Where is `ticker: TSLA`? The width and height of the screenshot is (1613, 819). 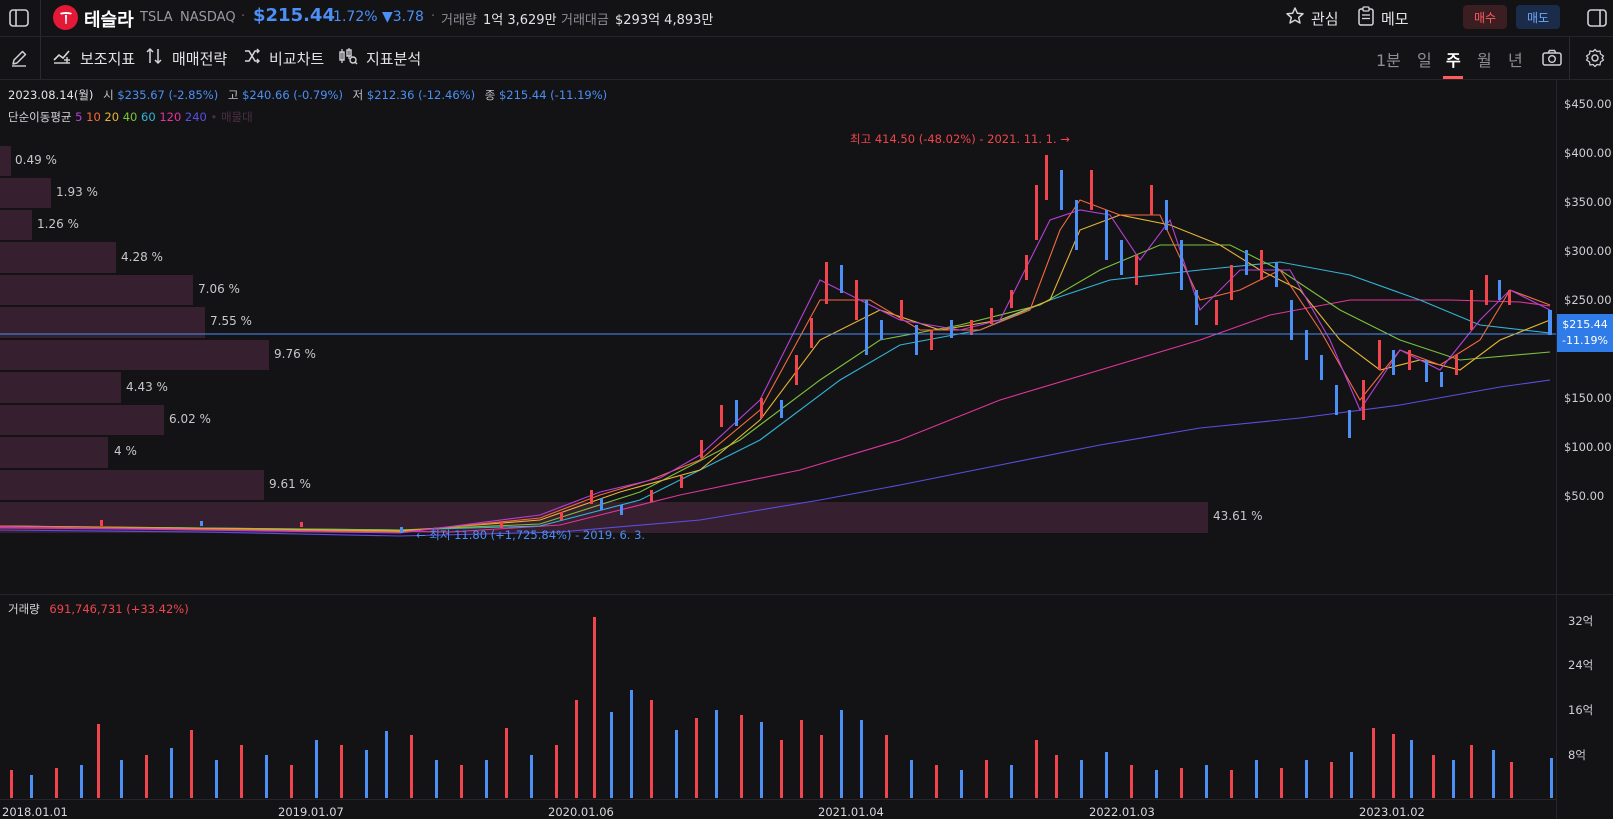
ticker: TSLA is located at coordinates (156, 17).